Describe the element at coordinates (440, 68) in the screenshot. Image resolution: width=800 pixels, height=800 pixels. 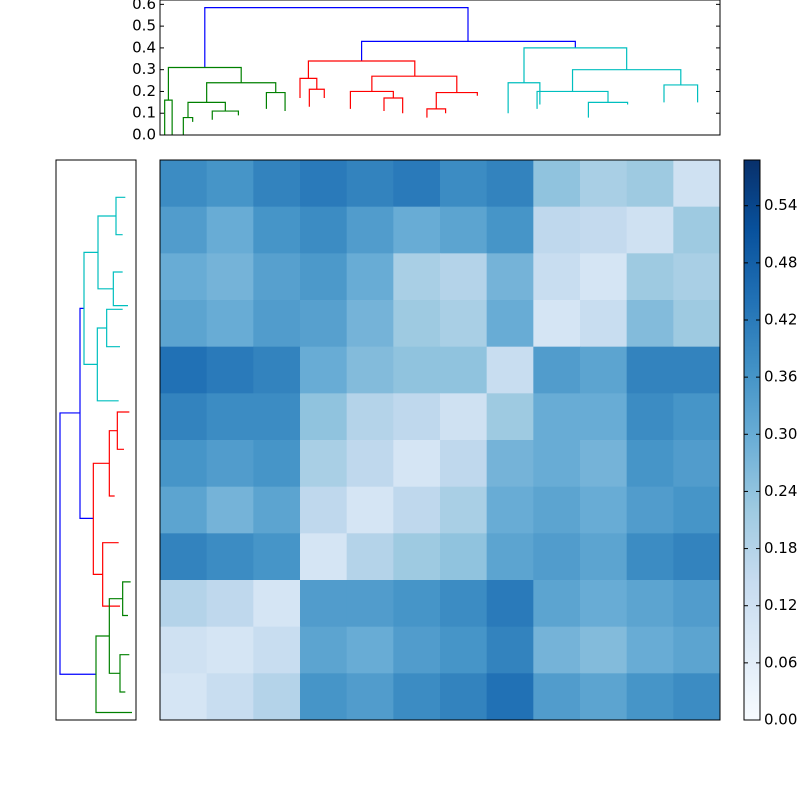
I see `axes-frame` at that location.